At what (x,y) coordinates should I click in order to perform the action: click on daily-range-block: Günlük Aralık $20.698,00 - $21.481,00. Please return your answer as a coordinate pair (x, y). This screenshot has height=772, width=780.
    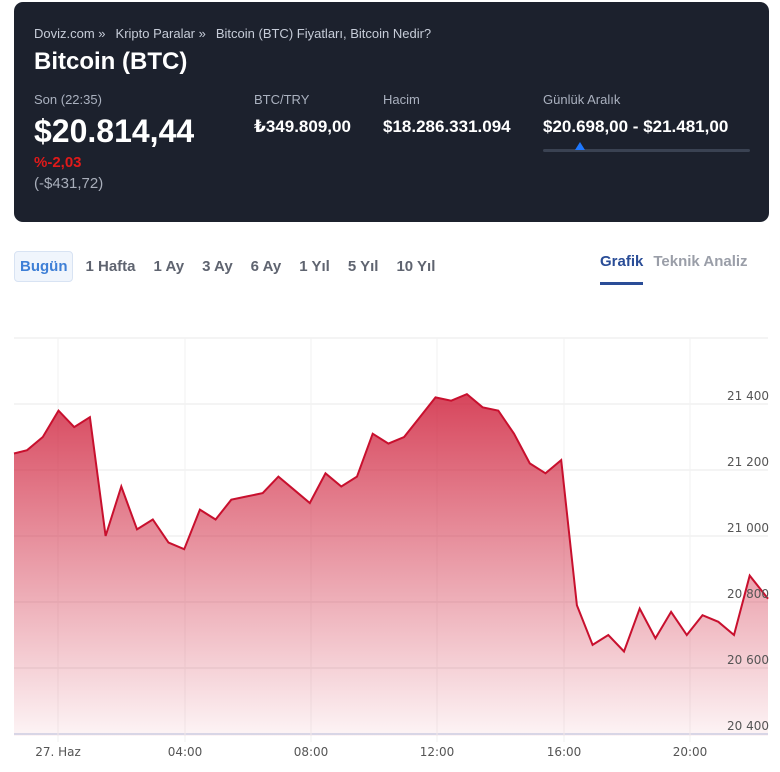
    Looking at the image, I should click on (635, 114).